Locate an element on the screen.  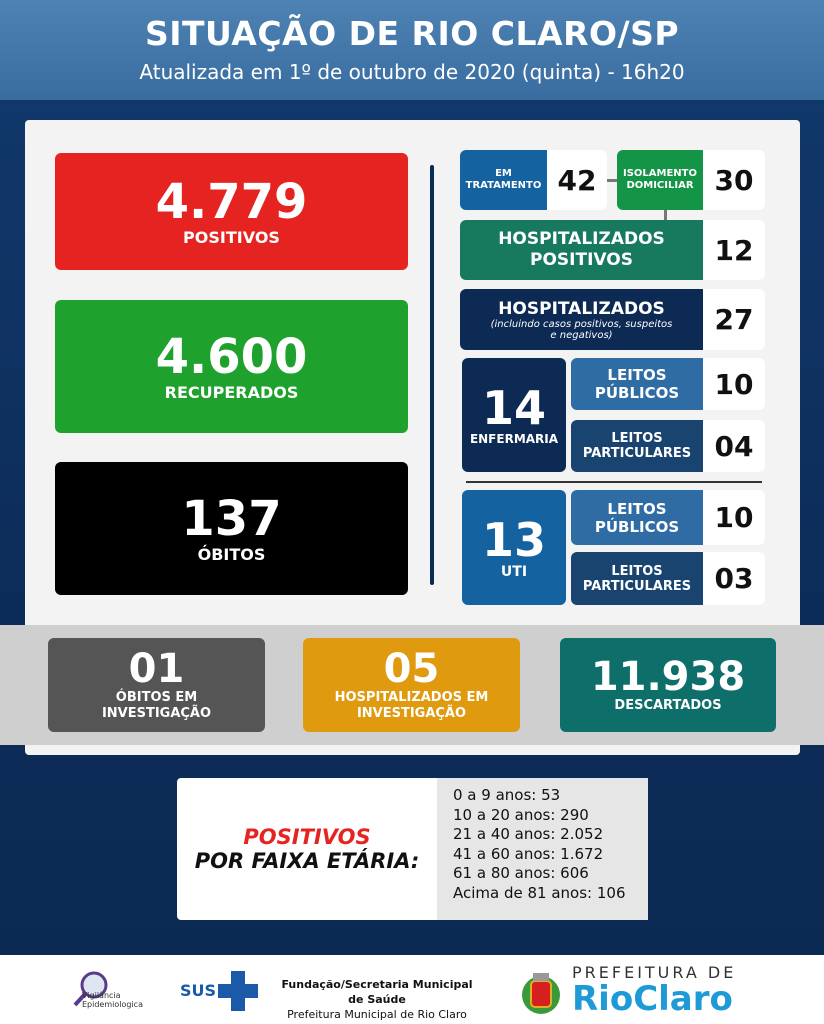
hospitalizados-value: 27 is located at coordinates (734, 319).